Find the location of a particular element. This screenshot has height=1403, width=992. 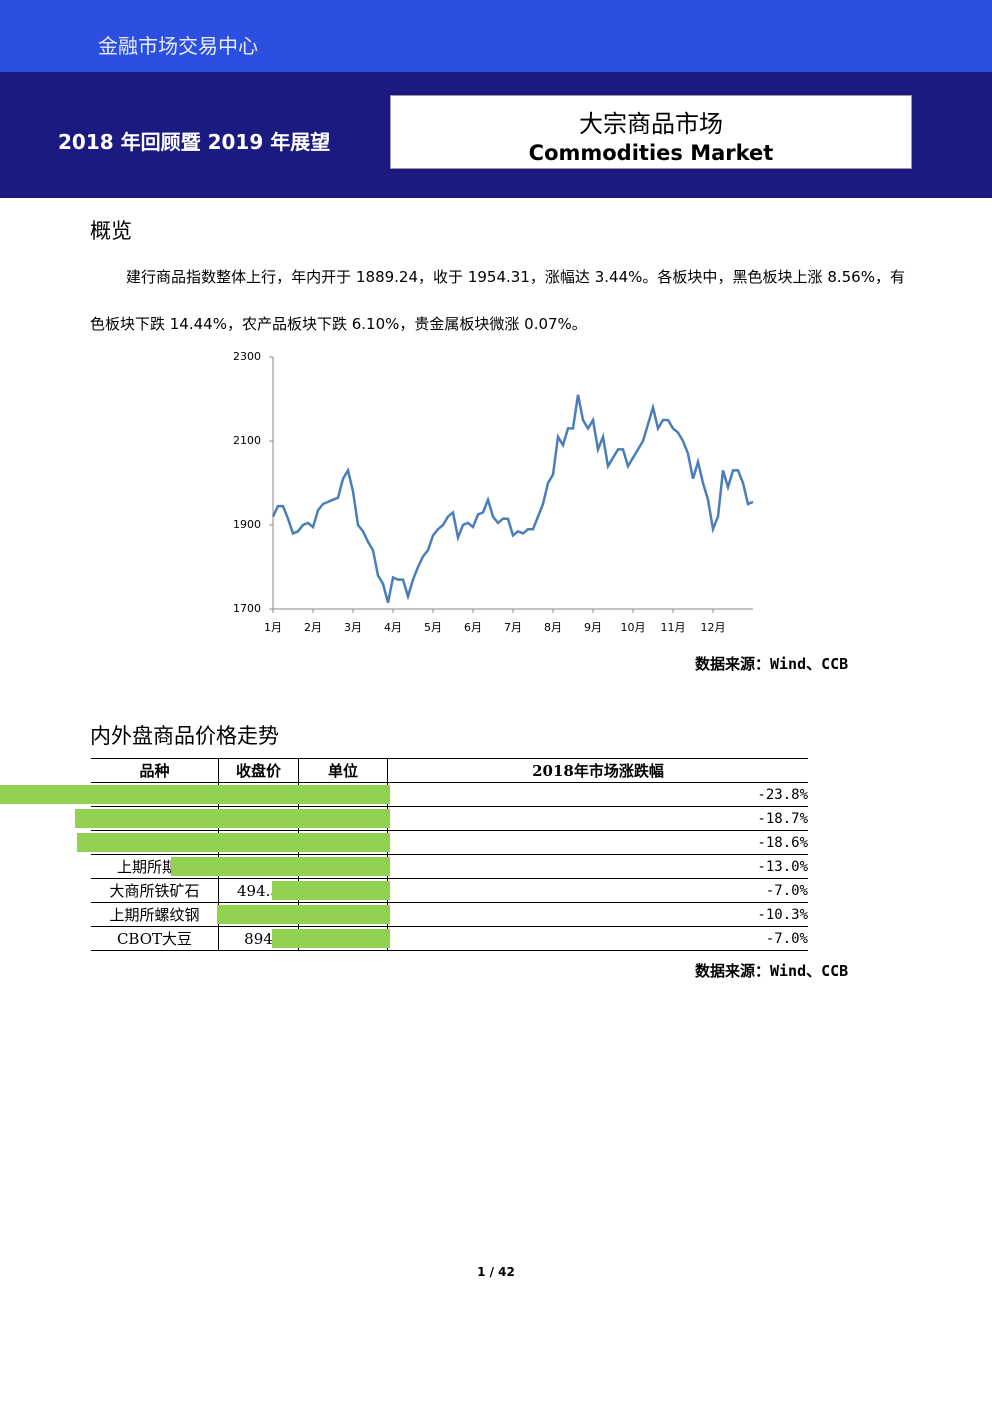

change-label: -18.6% is located at coordinates (599, 842).